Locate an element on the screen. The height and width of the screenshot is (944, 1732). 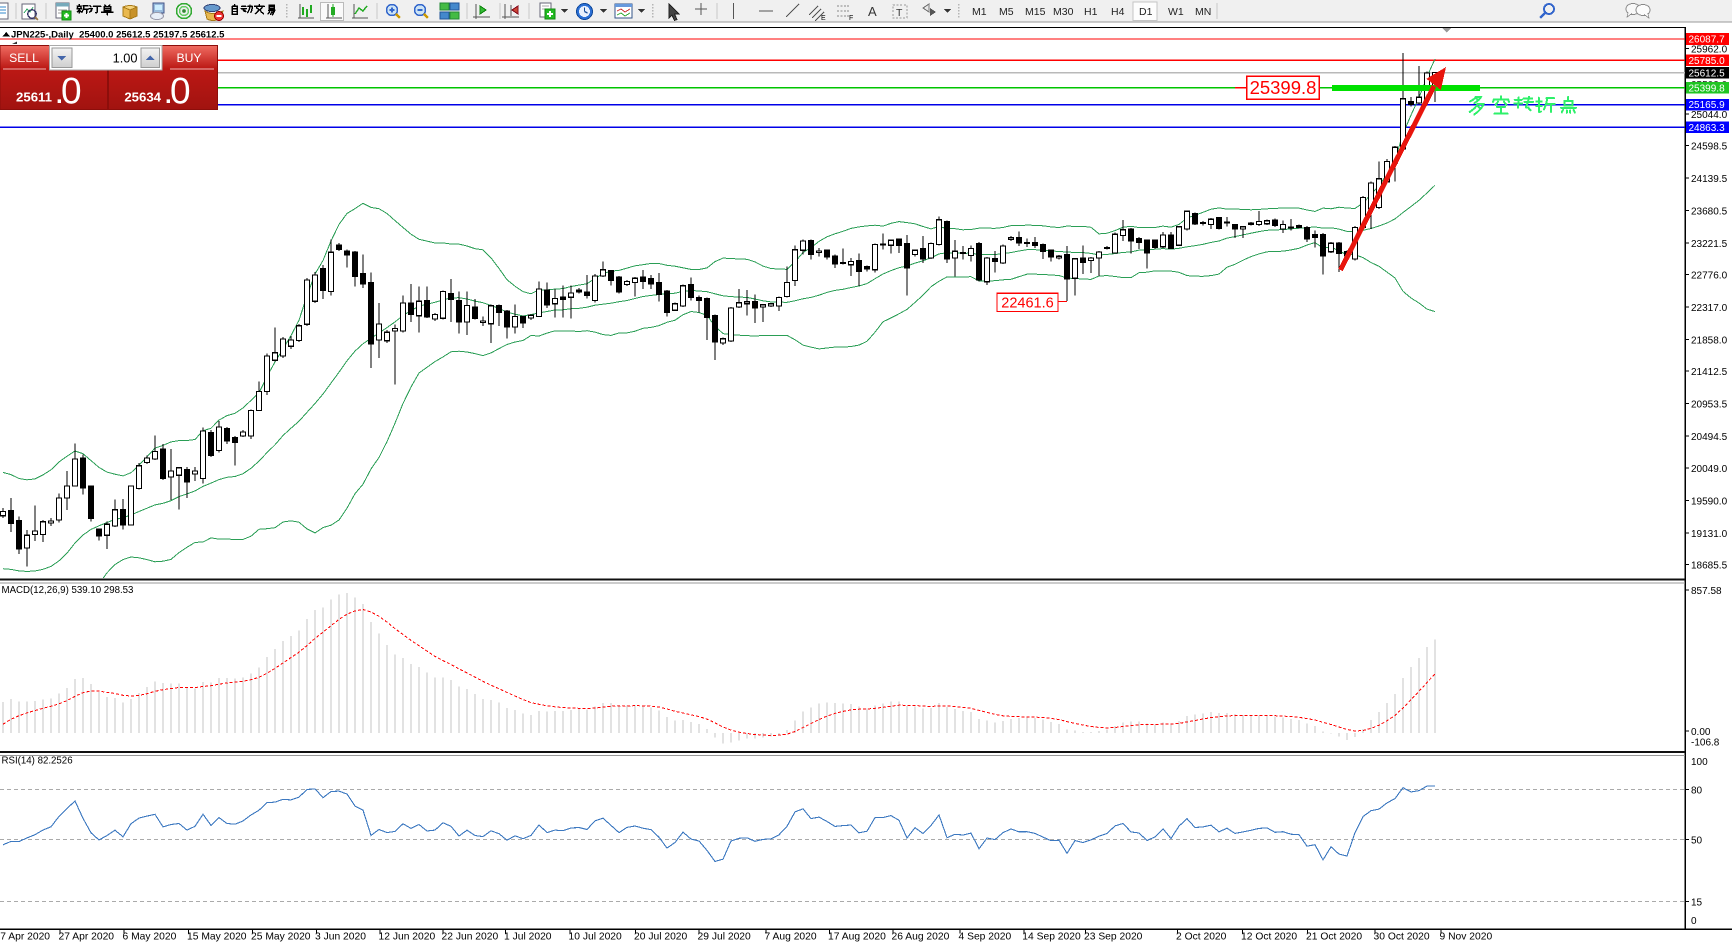
svg-text: 25165.9 is located at coordinates (1707, 105).